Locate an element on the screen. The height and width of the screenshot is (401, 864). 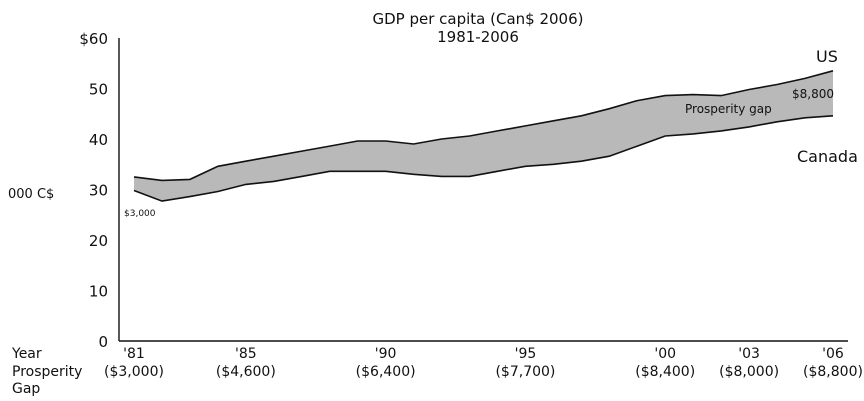
prosperity-gap-tick-label: ($7,700) is located at coordinates (525, 372).